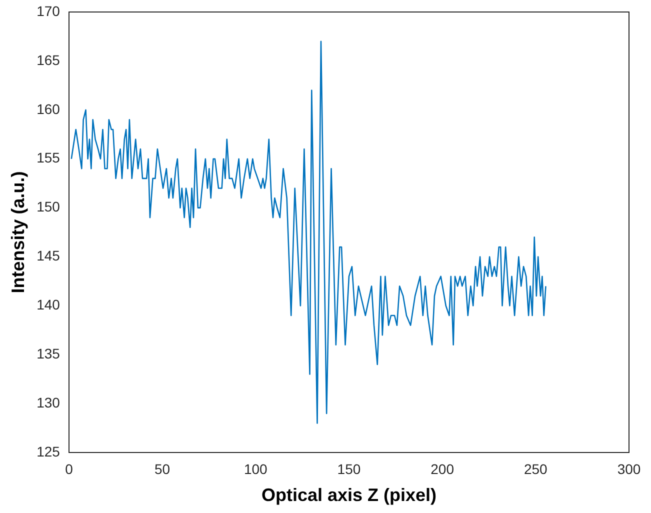 Image resolution: width=651 pixels, height=513 pixels. Describe the element at coordinates (48, 256) in the screenshot. I see `y-tick-label: 145` at that location.